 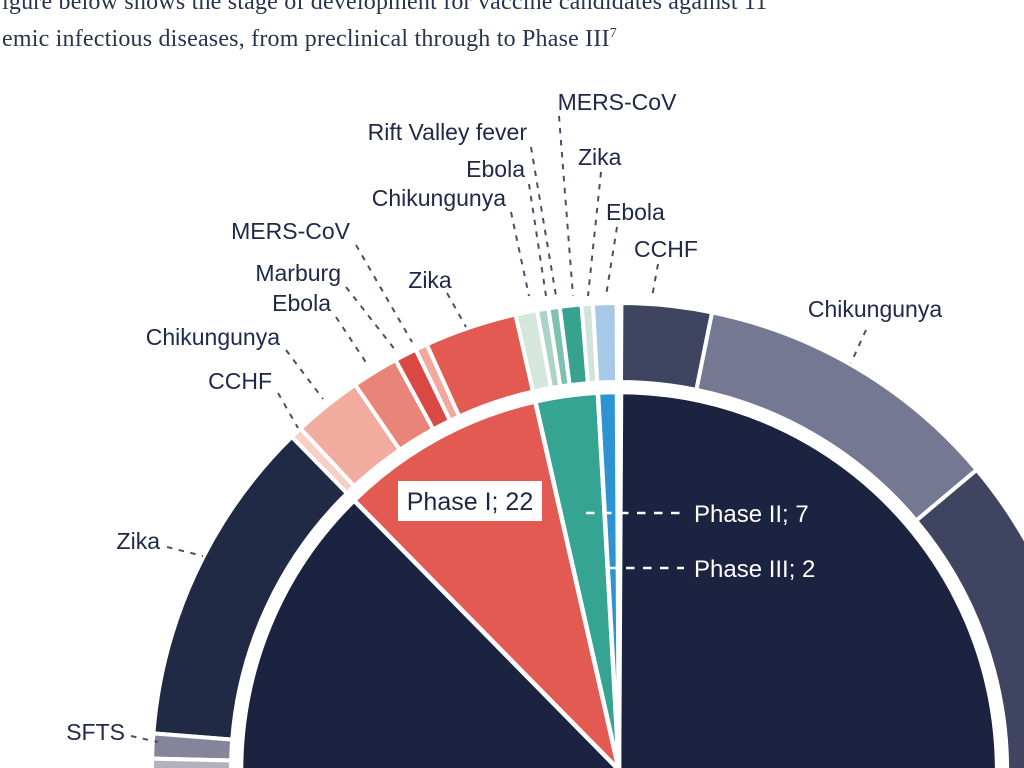 I want to click on outer-segment-zika-preclinical, so click(x=250, y=588).